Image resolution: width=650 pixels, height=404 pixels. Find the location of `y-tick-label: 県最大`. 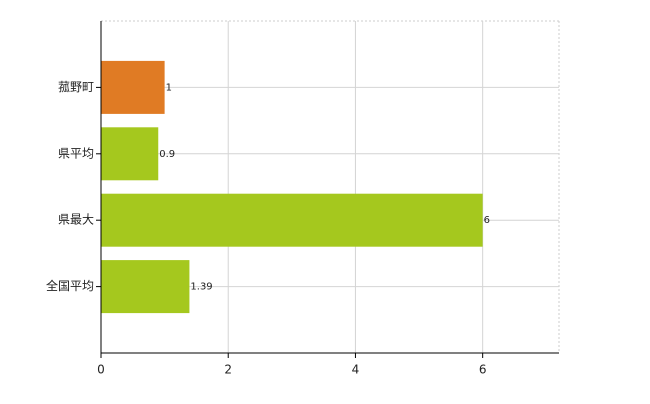

y-tick-label: 県最大 is located at coordinates (76, 220).